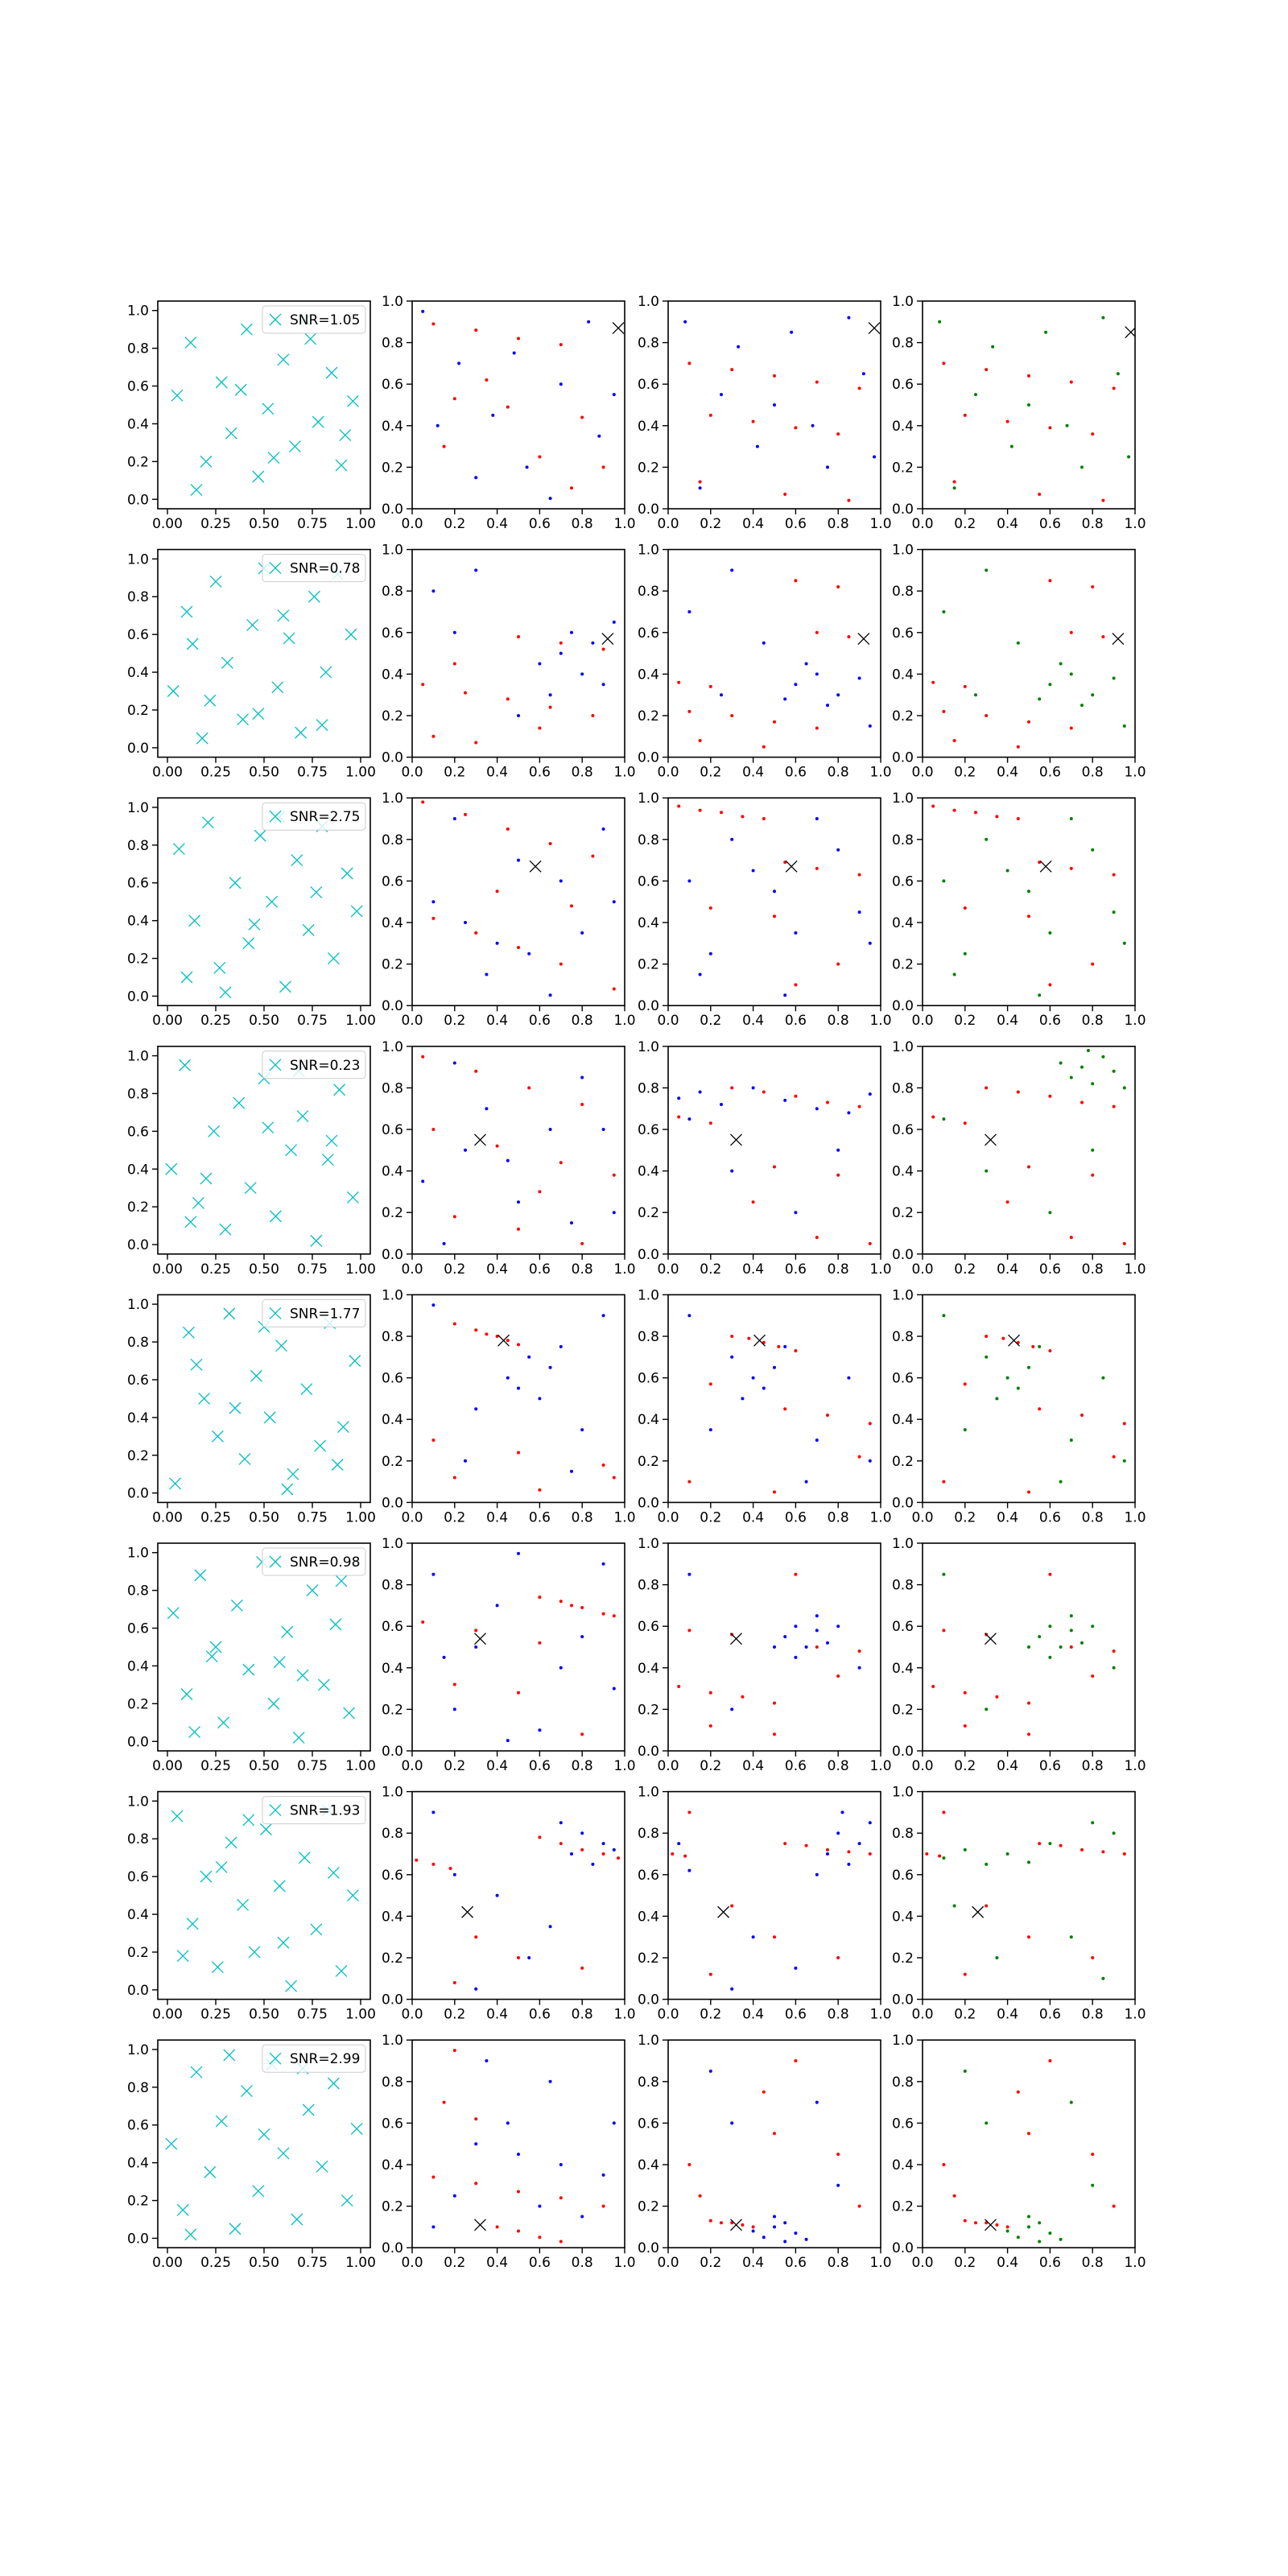  Describe the element at coordinates (392, 592) in the screenshot. I see `y-tick-label: 0.8` at that location.